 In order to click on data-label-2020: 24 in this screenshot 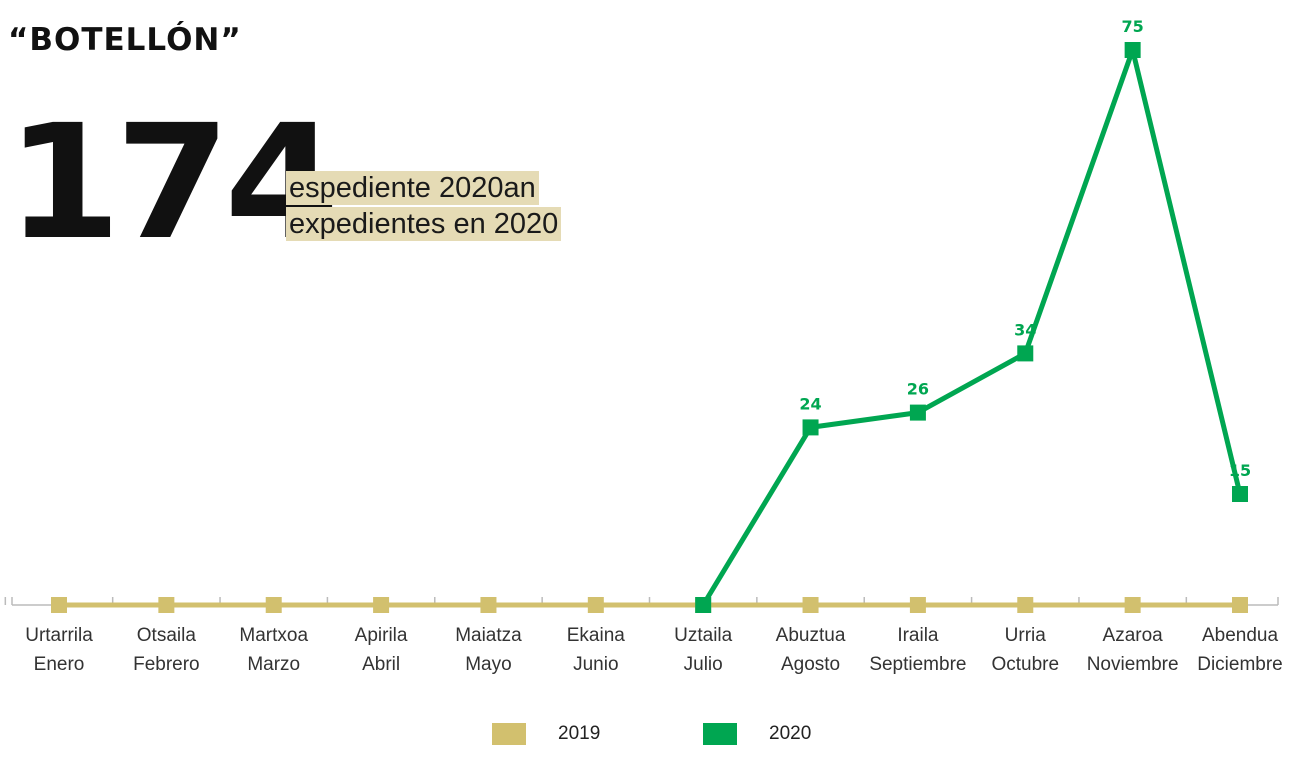, I will do `click(810, 403)`.